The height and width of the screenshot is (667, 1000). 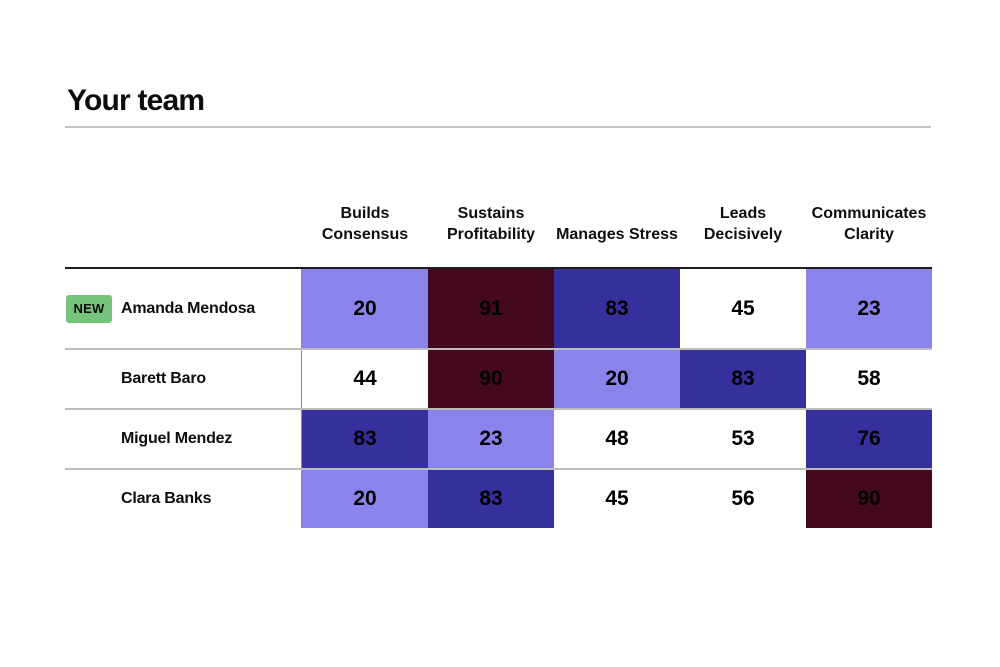 I want to click on team-member-row: NEW Amanda Mendosa 20 91 83 45 23, so click(x=498, y=308).